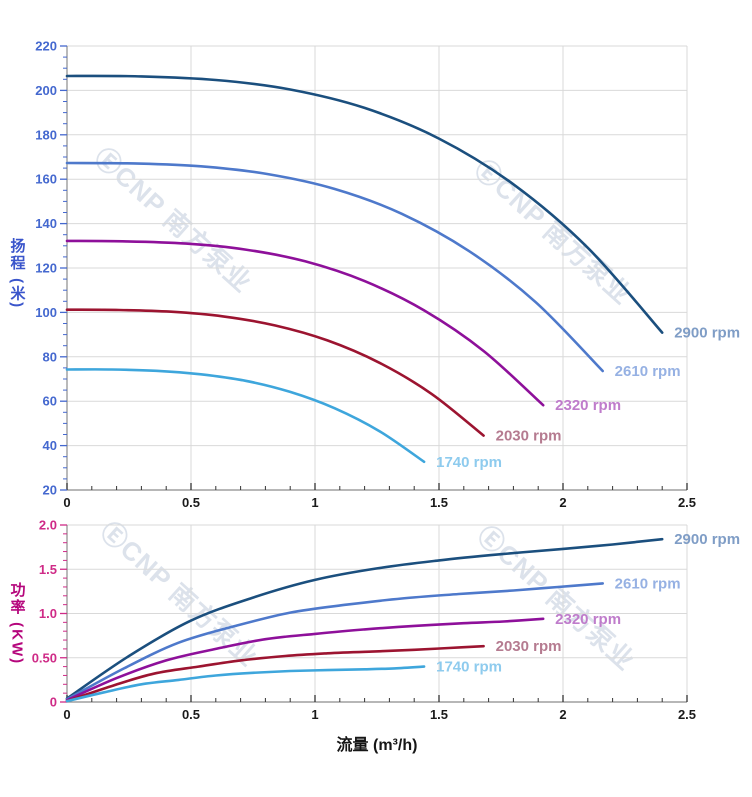 The width and height of the screenshot is (752, 797). What do you see at coordinates (17, 624) in the screenshot?
I see `power-y-axis-title: 功率 (KW)` at bounding box center [17, 624].